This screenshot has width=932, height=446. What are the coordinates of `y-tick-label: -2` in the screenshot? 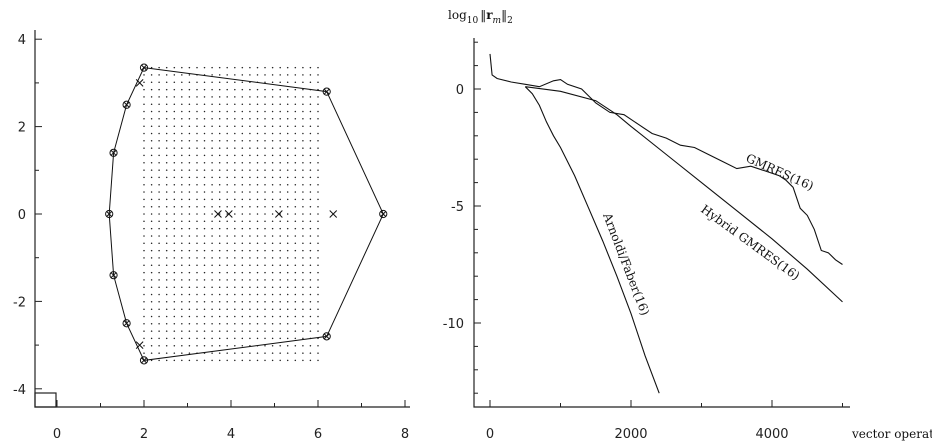 It's located at (19, 302).